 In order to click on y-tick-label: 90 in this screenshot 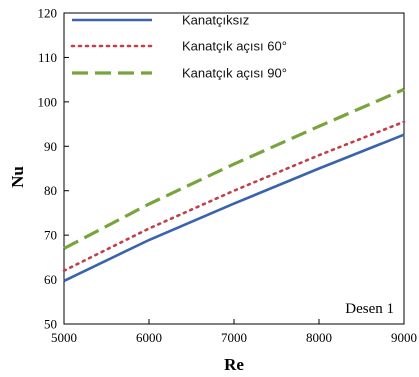, I will do `click(50, 146)`.